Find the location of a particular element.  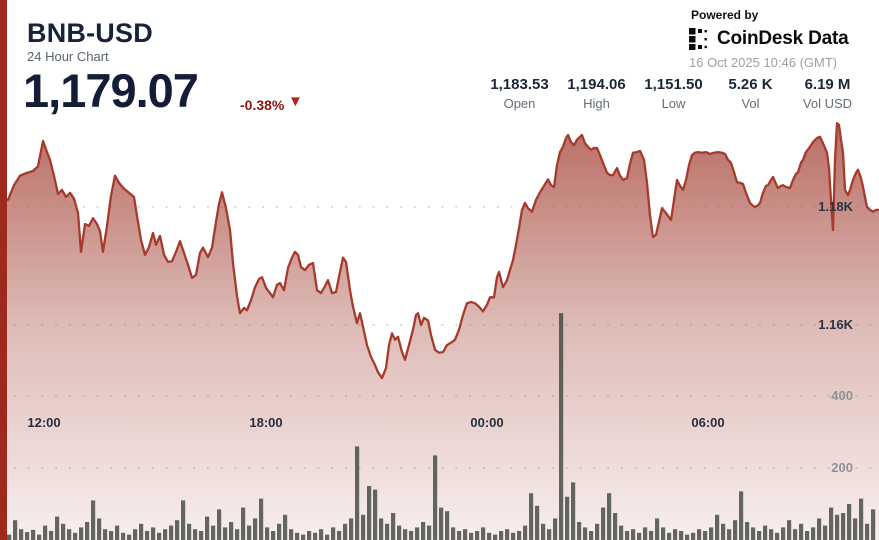

coindesk-logo-icon is located at coordinates (698, 39).